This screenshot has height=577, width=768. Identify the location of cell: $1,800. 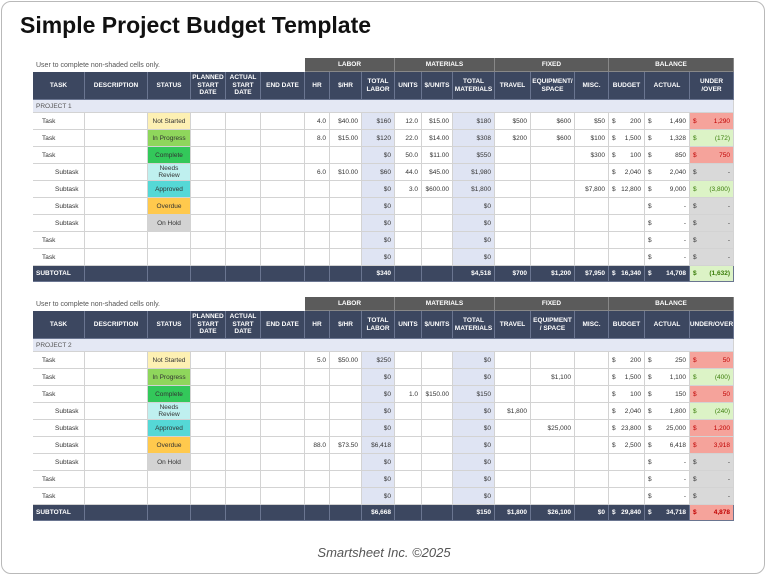
(513, 411).